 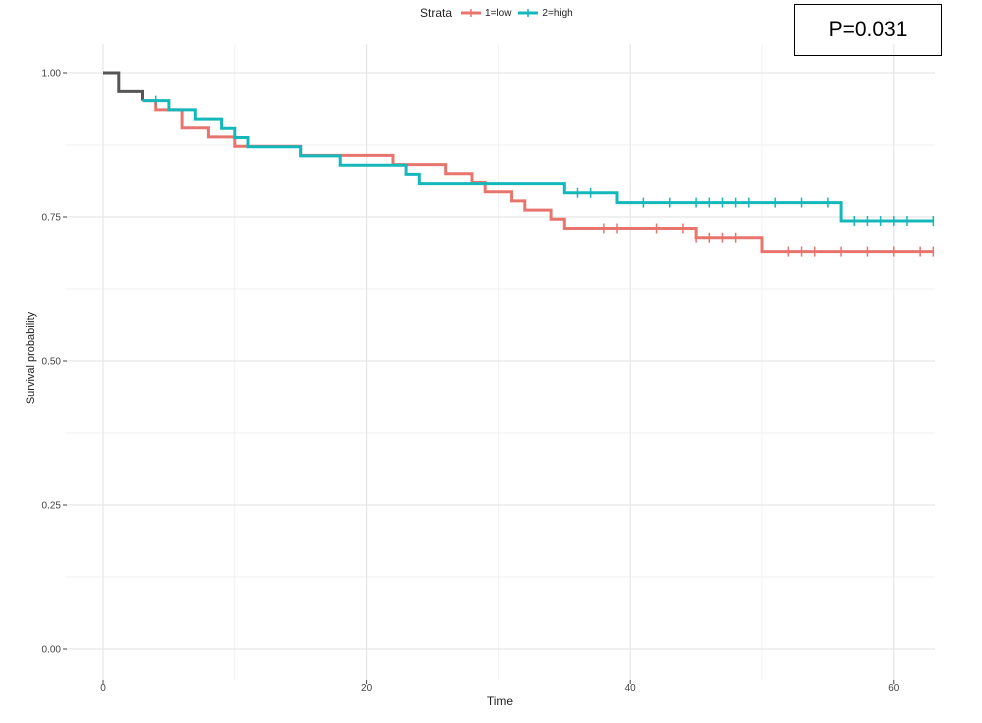 I want to click on legend-item-high: 2=high, so click(x=545, y=13).